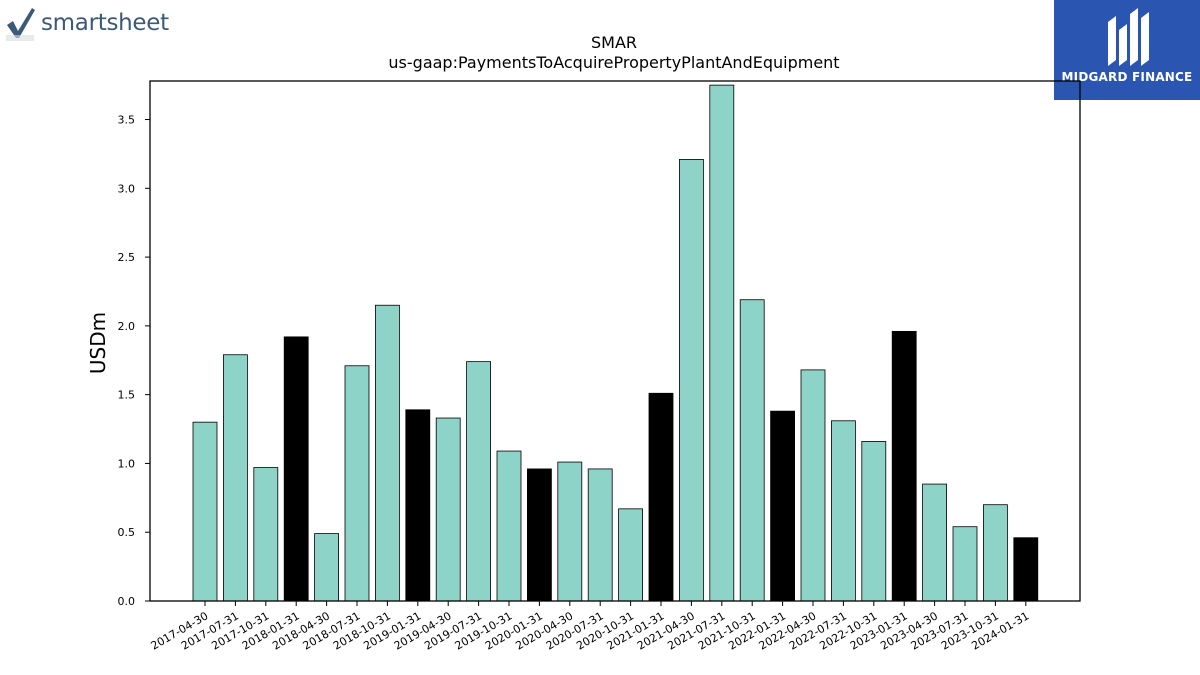 This screenshot has width=1200, height=675. I want to click on chart-title: SMAR, so click(614, 42).